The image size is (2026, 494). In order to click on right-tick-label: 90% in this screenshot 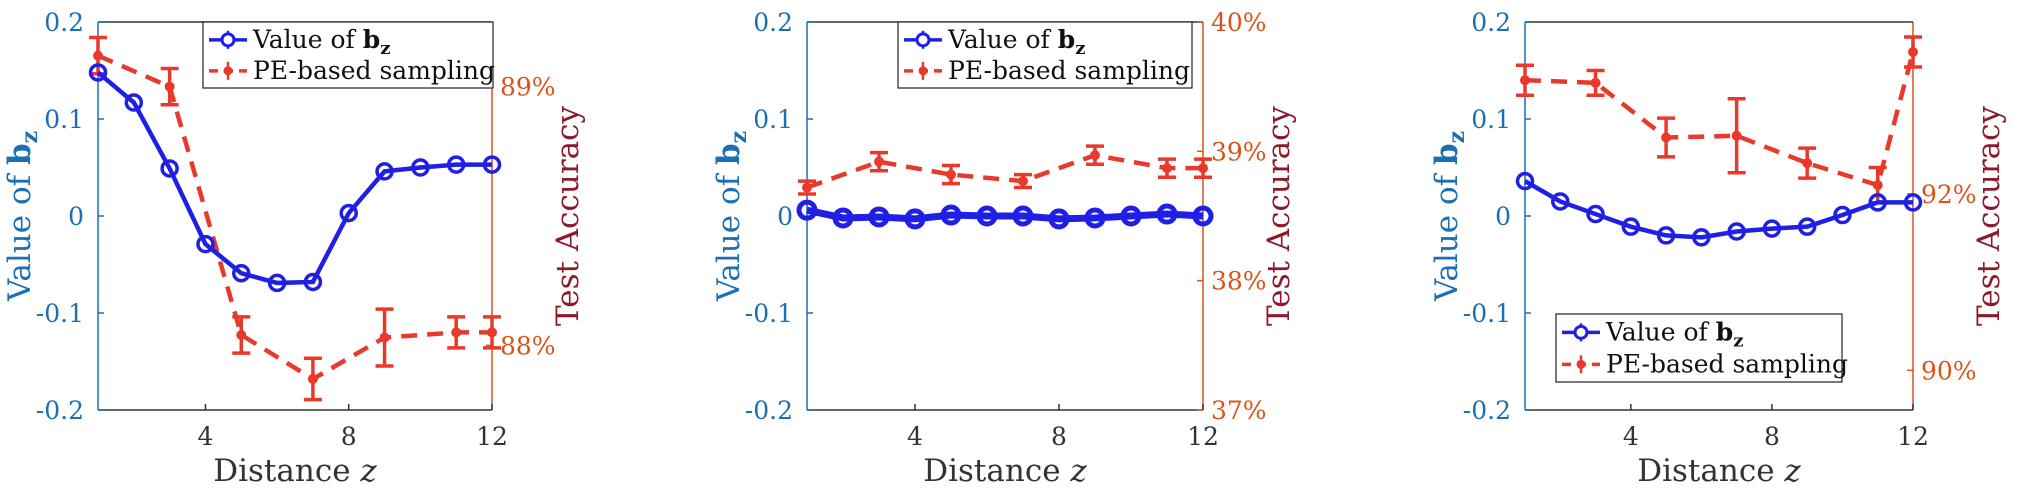, I will do `click(1949, 370)`.